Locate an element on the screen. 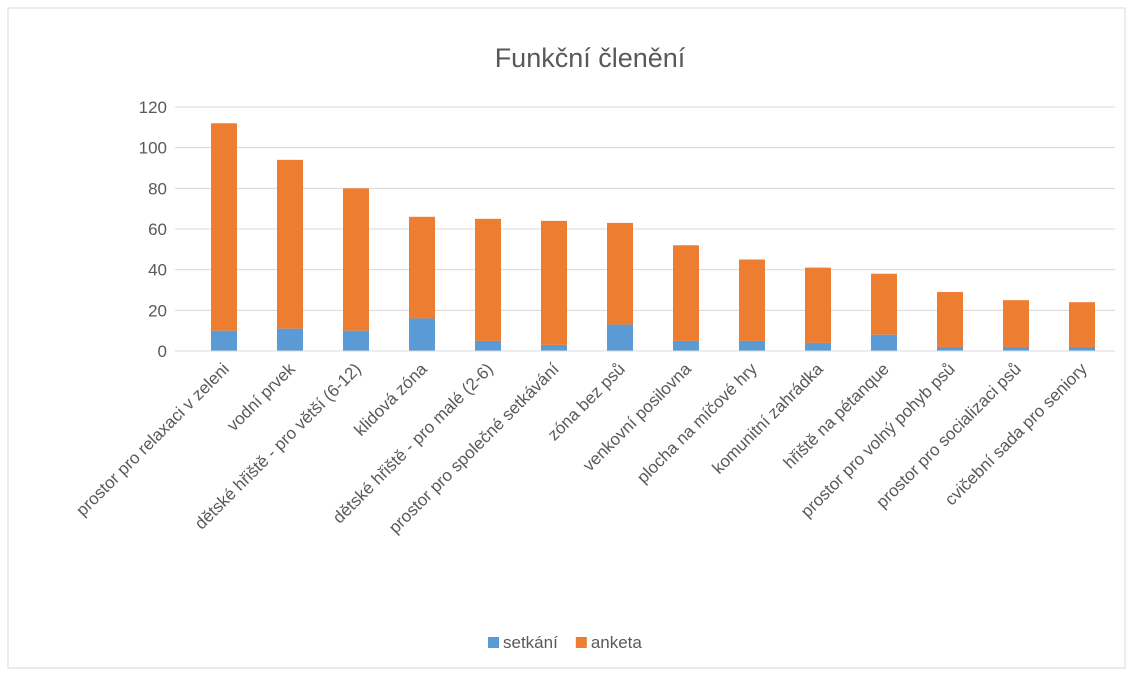 The width and height of the screenshot is (1133, 677). y-tick-label: 20 is located at coordinates (157, 310).